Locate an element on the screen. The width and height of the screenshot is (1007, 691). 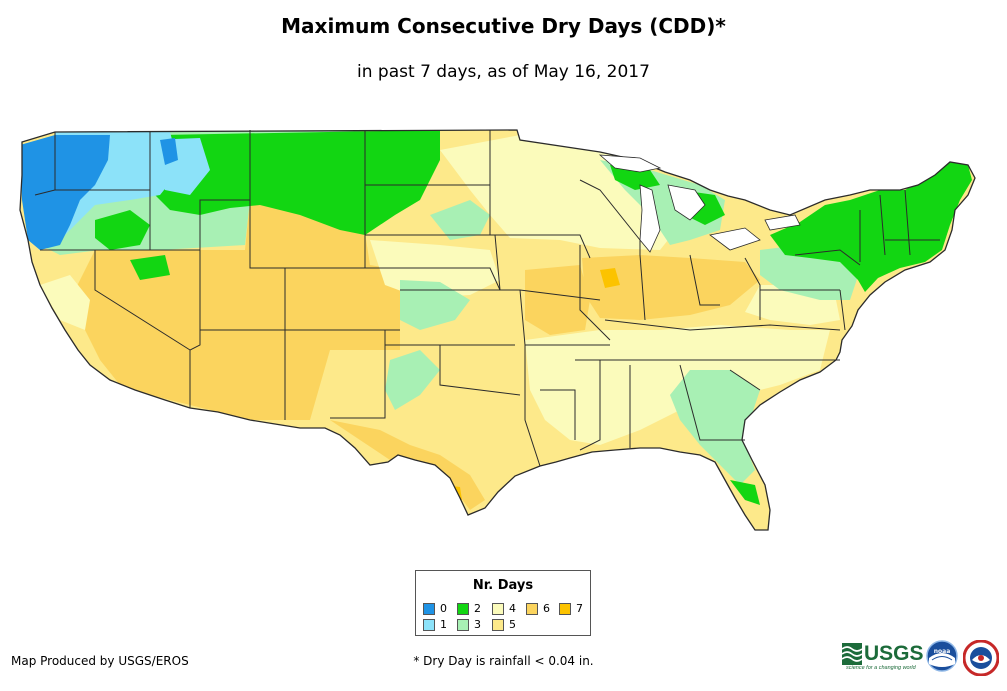
agency-logos: USGS science for a changing world noaa is located at coordinates (922, 660).